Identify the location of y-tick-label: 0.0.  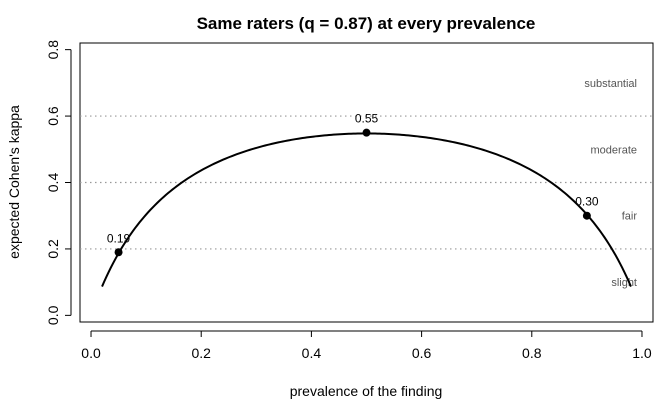
(53, 315).